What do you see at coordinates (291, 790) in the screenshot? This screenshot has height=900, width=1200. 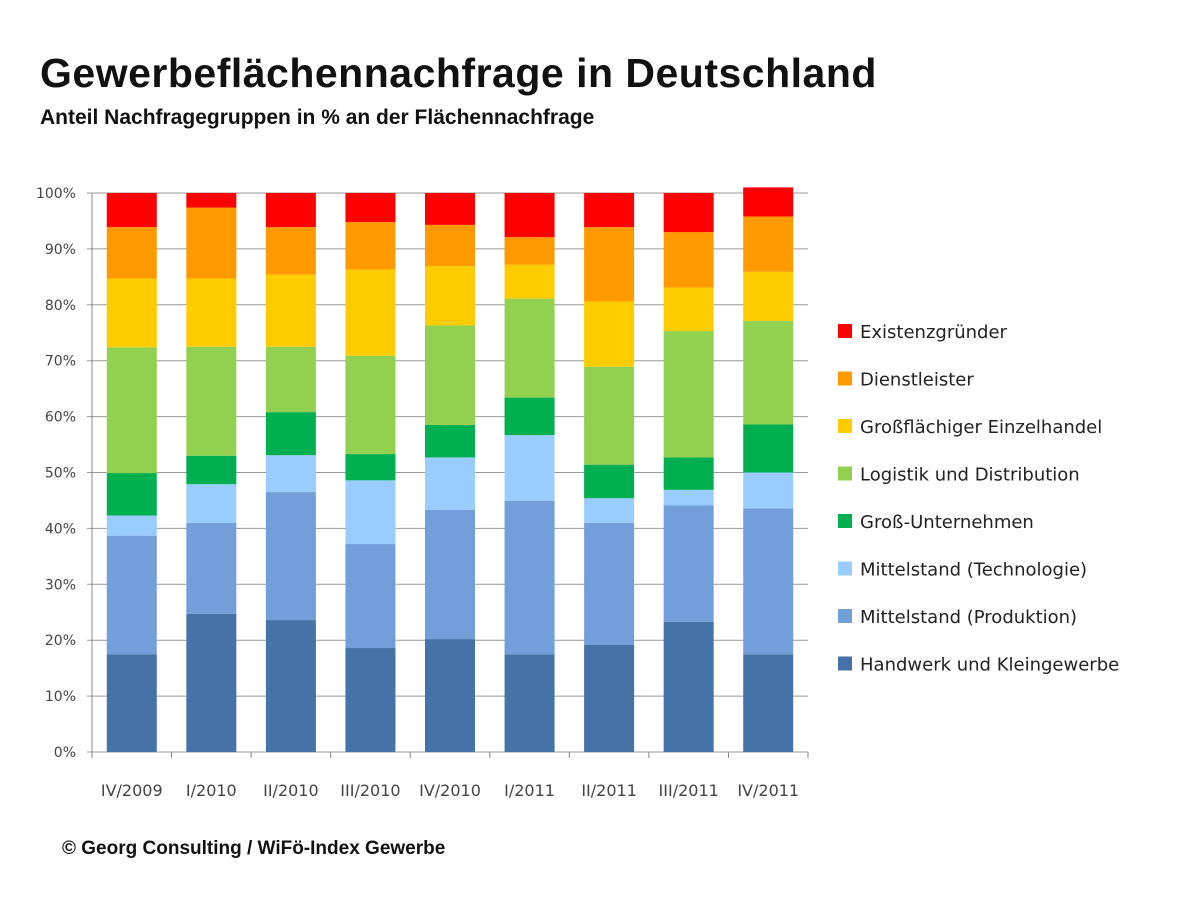 I see `x-tick-label: II/2010` at bounding box center [291, 790].